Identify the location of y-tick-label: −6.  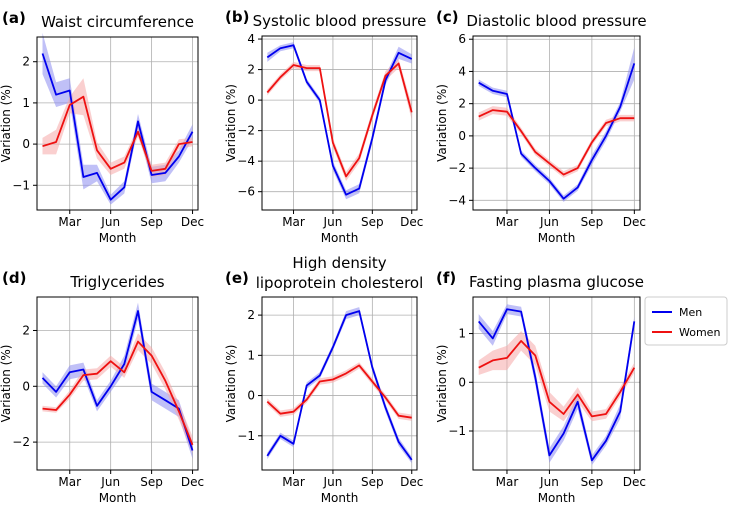
(246, 192).